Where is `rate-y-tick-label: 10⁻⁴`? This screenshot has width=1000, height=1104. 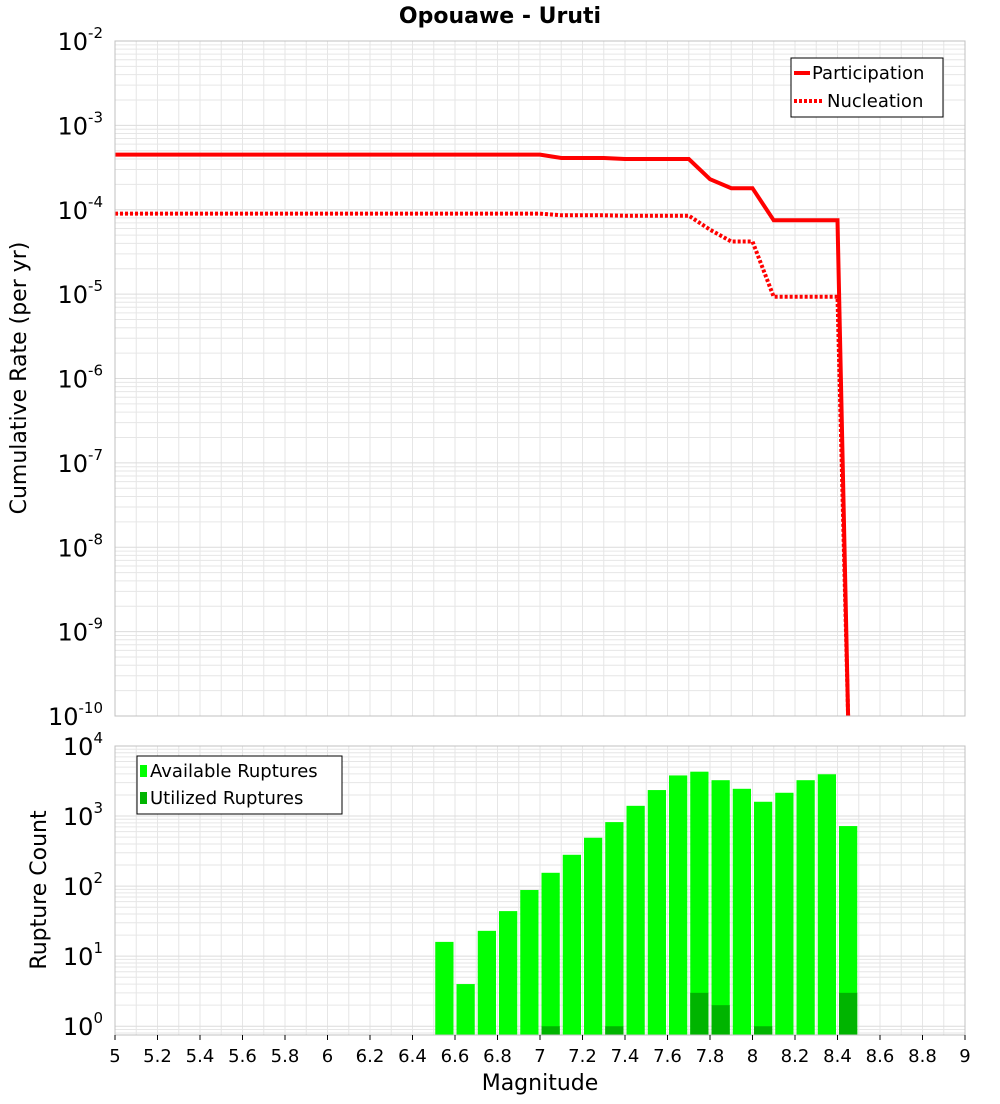 rate-y-tick-label: 10⁻⁴ is located at coordinates (80, 209).